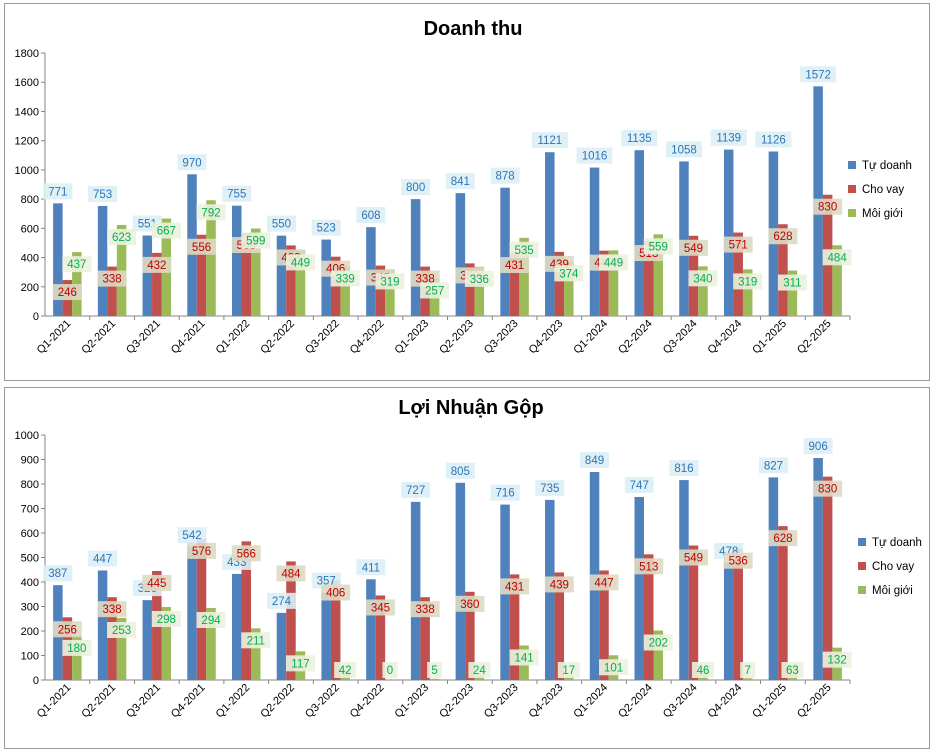  Describe the element at coordinates (460, 470) in the screenshot. I see `data-label-tu-doanh: 805` at that location.